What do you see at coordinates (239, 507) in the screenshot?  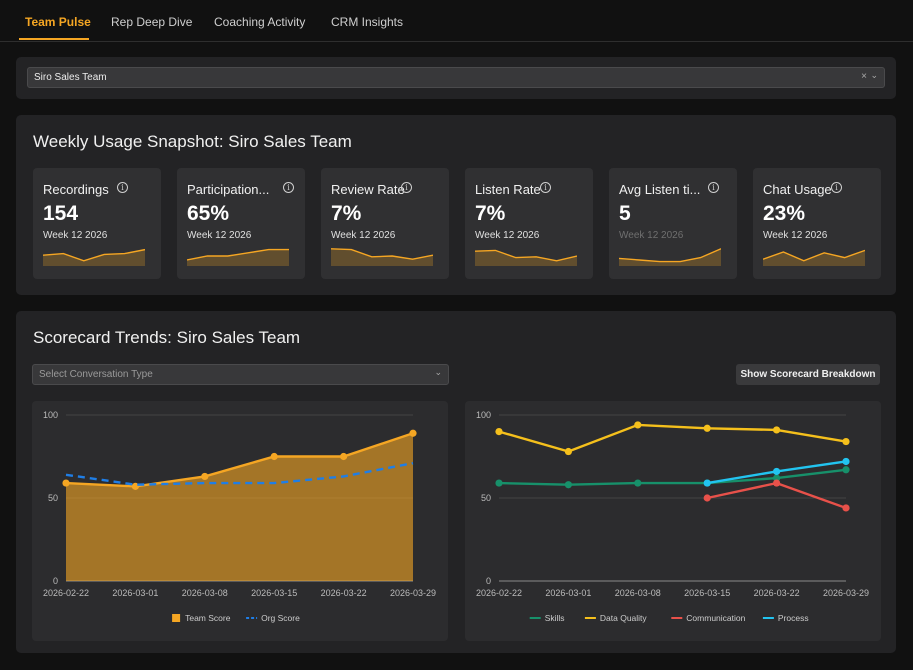 I see `series-area-team-score` at bounding box center [239, 507].